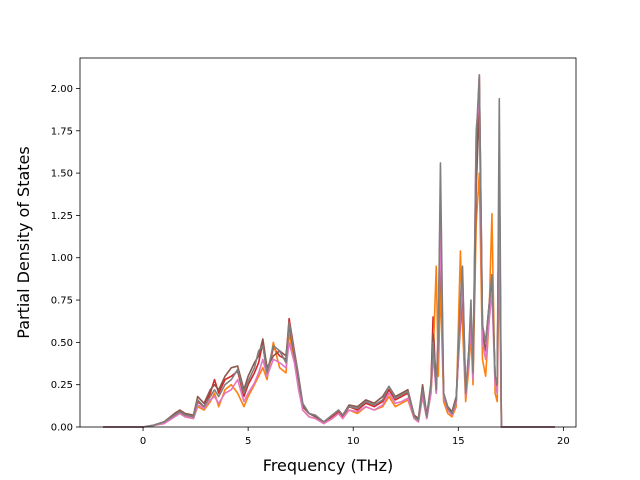 The width and height of the screenshot is (640, 480). Describe the element at coordinates (458, 441) in the screenshot. I see `x-tick-label: 15` at that location.